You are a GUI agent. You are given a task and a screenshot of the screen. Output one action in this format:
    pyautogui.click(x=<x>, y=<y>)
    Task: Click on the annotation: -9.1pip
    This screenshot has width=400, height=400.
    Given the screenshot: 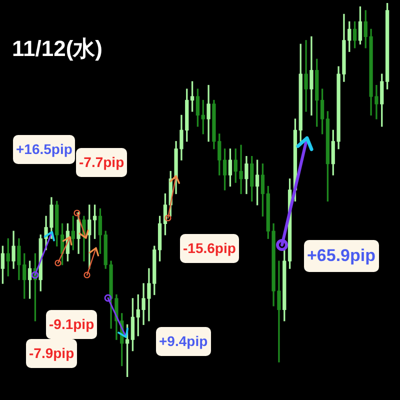 What is the action you would take?
    pyautogui.click(x=72, y=324)
    